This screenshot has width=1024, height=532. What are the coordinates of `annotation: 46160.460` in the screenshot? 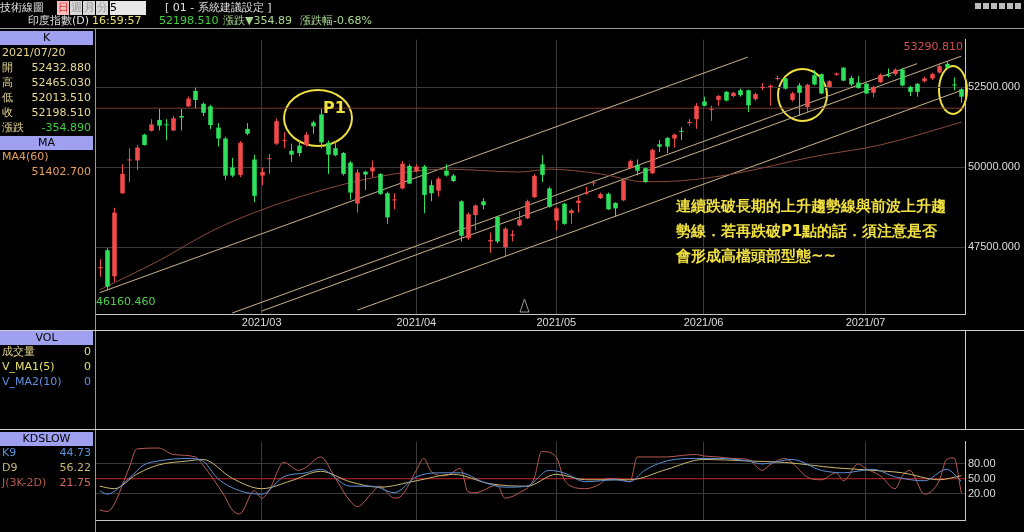 It's located at (126, 302).